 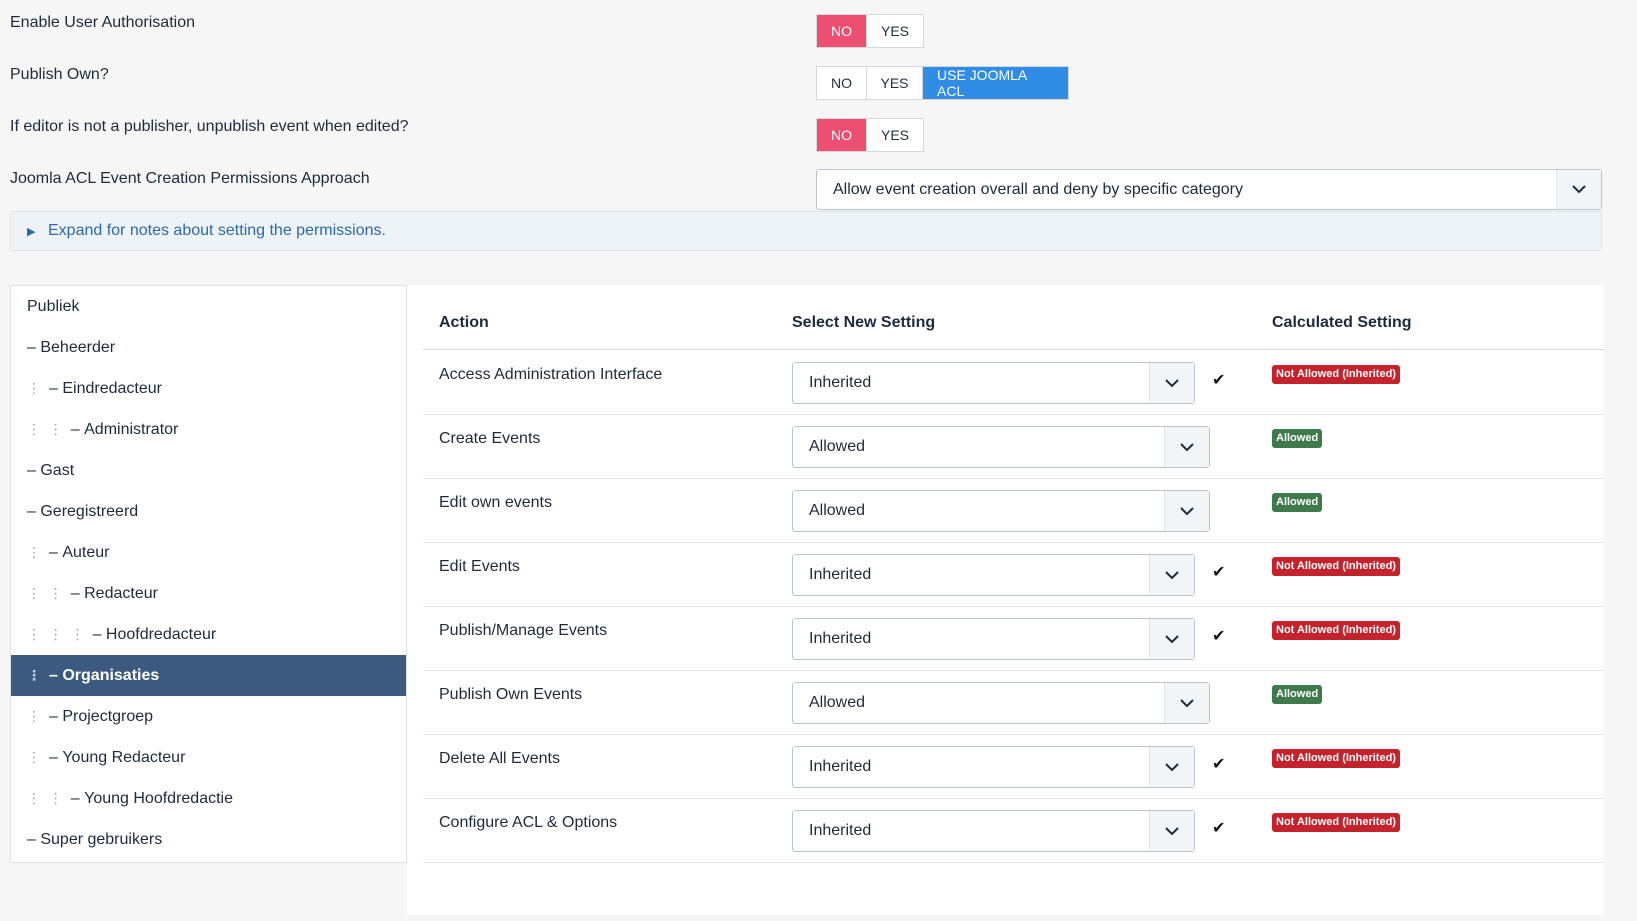 I want to click on tree-item-label: Young Redacteur, so click(x=124, y=757).